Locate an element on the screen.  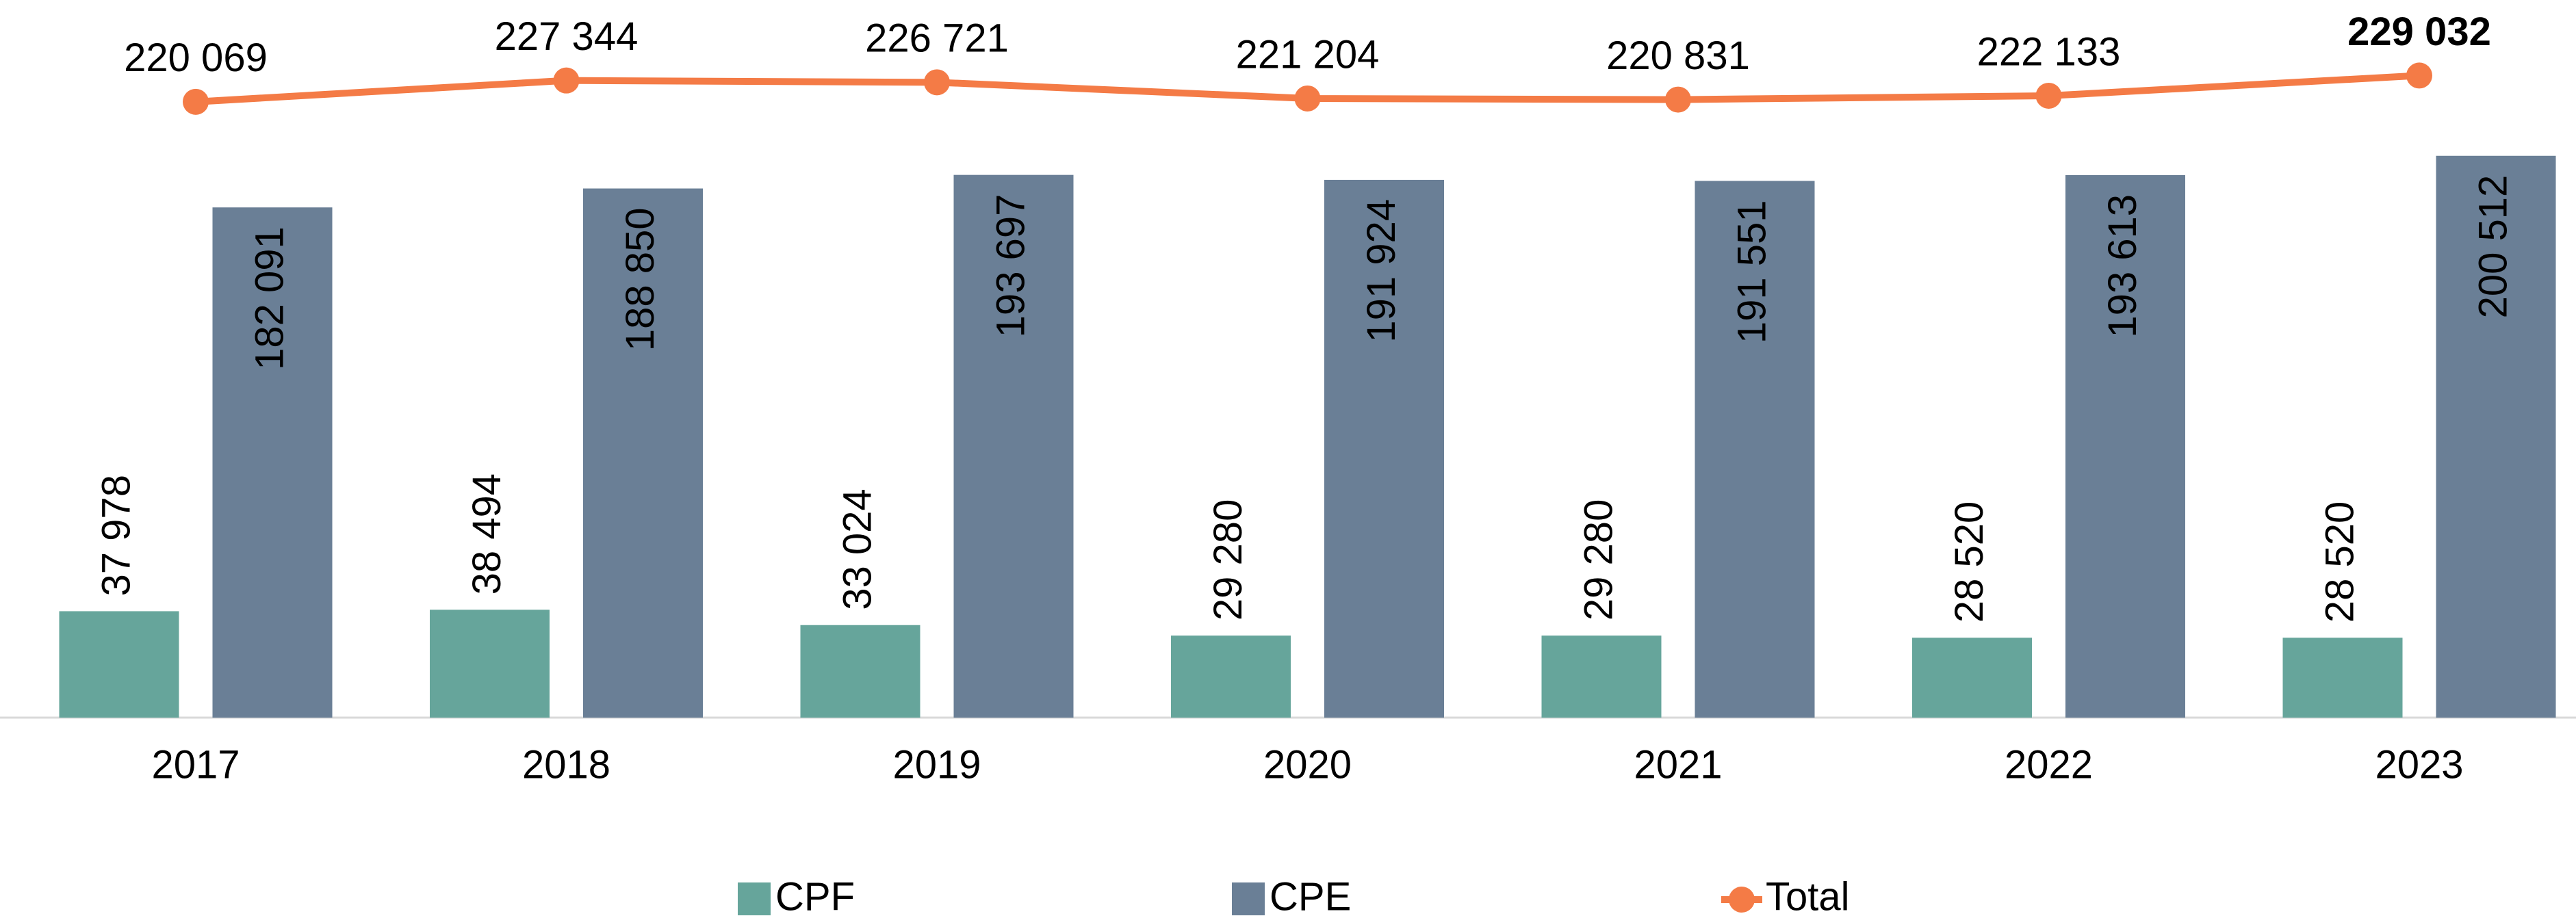
legend-label: CPE is located at coordinates (1310, 895).